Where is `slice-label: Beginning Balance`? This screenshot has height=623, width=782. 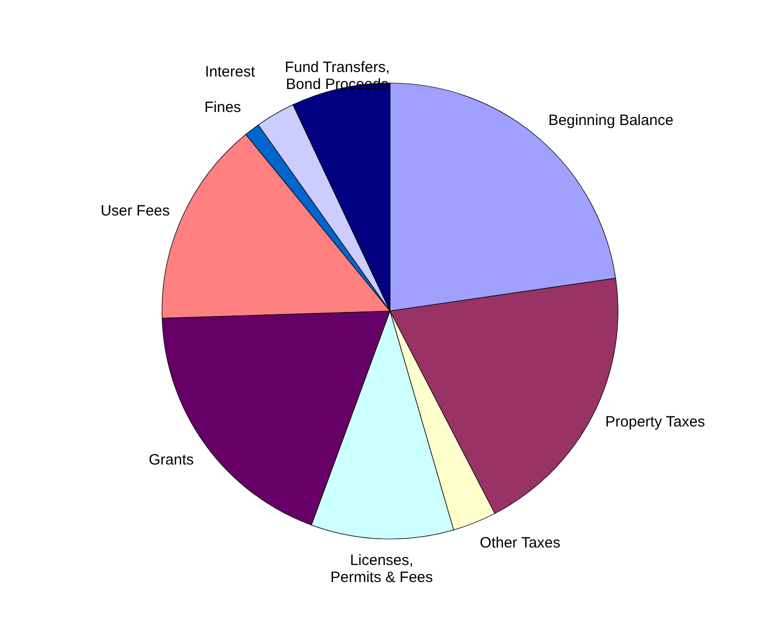
slice-label: Beginning Balance is located at coordinates (611, 120).